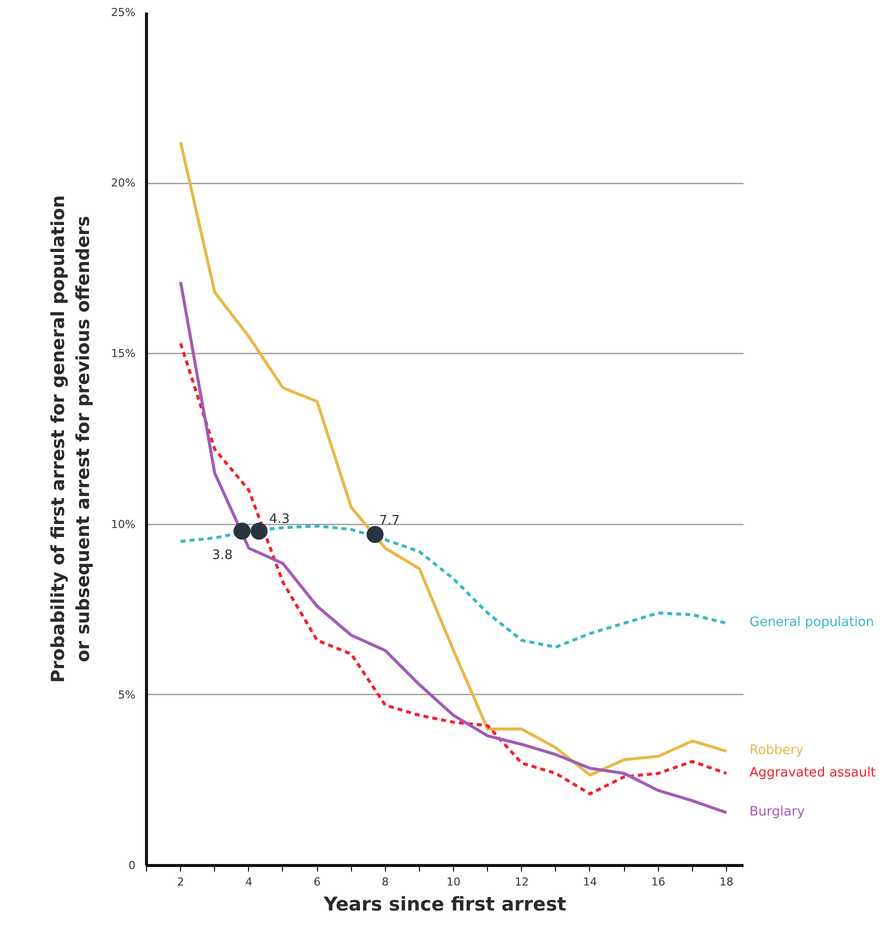 The width and height of the screenshot is (893, 949). Describe the element at coordinates (453, 882) in the screenshot. I see `x-tick-label: 10` at that location.